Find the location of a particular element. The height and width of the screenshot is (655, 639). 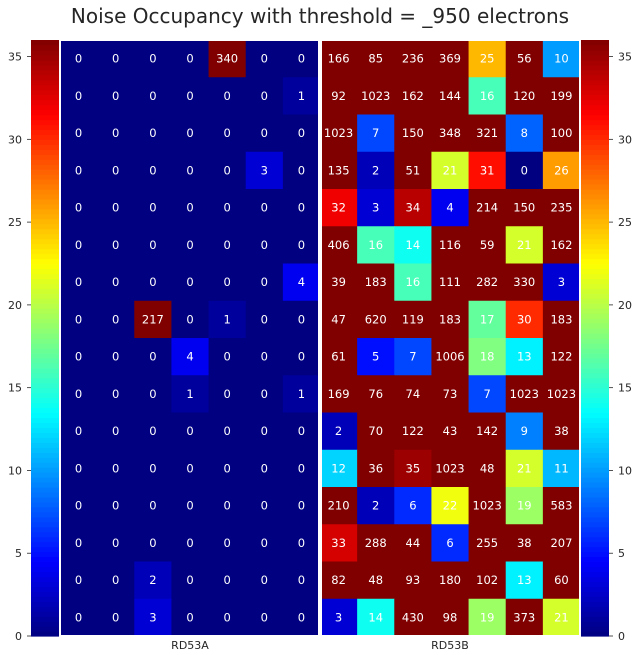

cell-value-label: 430 is located at coordinates (413, 617).